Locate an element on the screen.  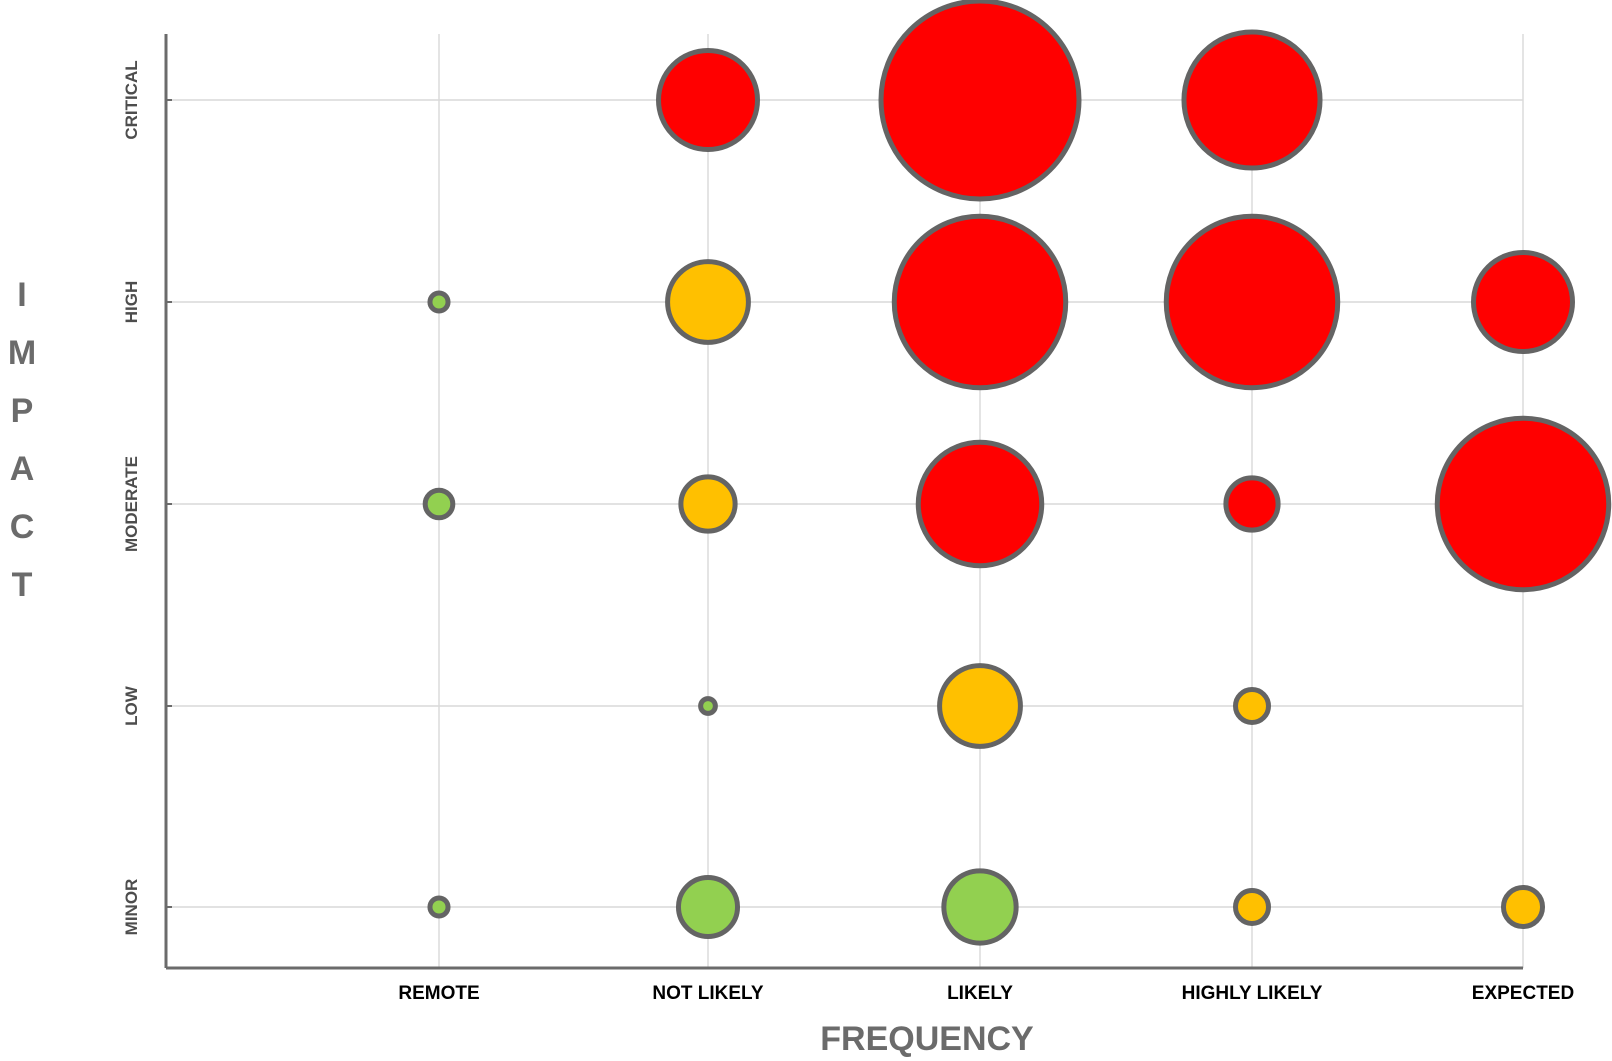
x-tick-label-expected: EXPECTED is located at coordinates (1523, 993).